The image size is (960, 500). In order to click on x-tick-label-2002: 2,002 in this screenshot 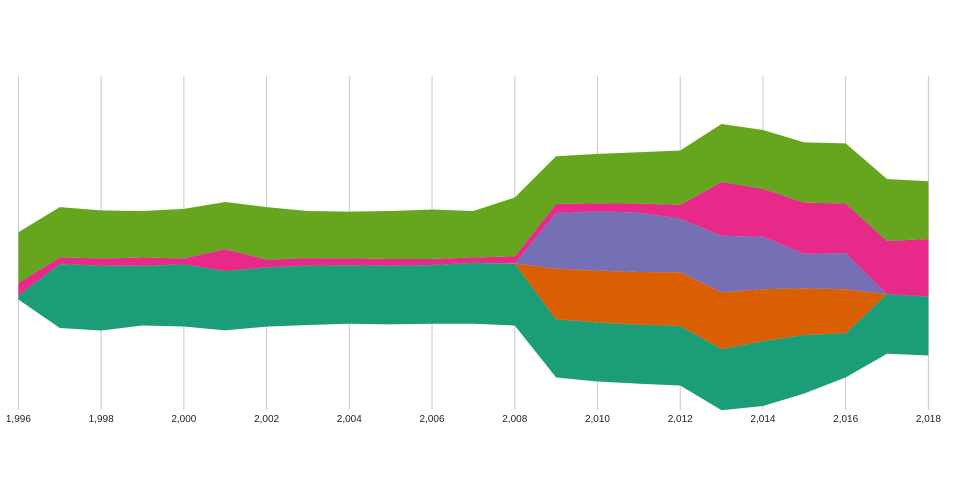, I will do `click(266, 419)`.